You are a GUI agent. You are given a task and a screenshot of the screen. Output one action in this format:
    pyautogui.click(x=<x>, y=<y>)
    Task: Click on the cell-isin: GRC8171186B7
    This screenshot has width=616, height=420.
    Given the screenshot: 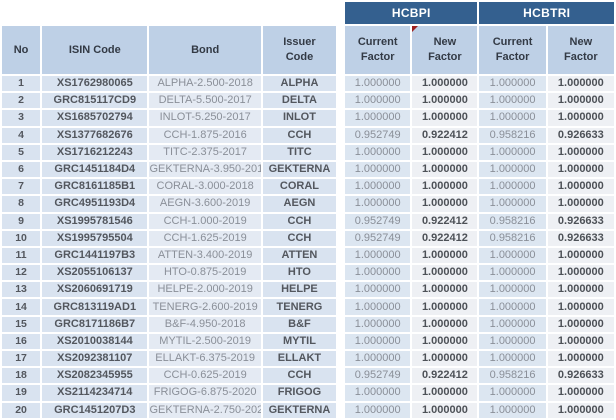 What is the action you would take?
    pyautogui.click(x=95, y=324)
    